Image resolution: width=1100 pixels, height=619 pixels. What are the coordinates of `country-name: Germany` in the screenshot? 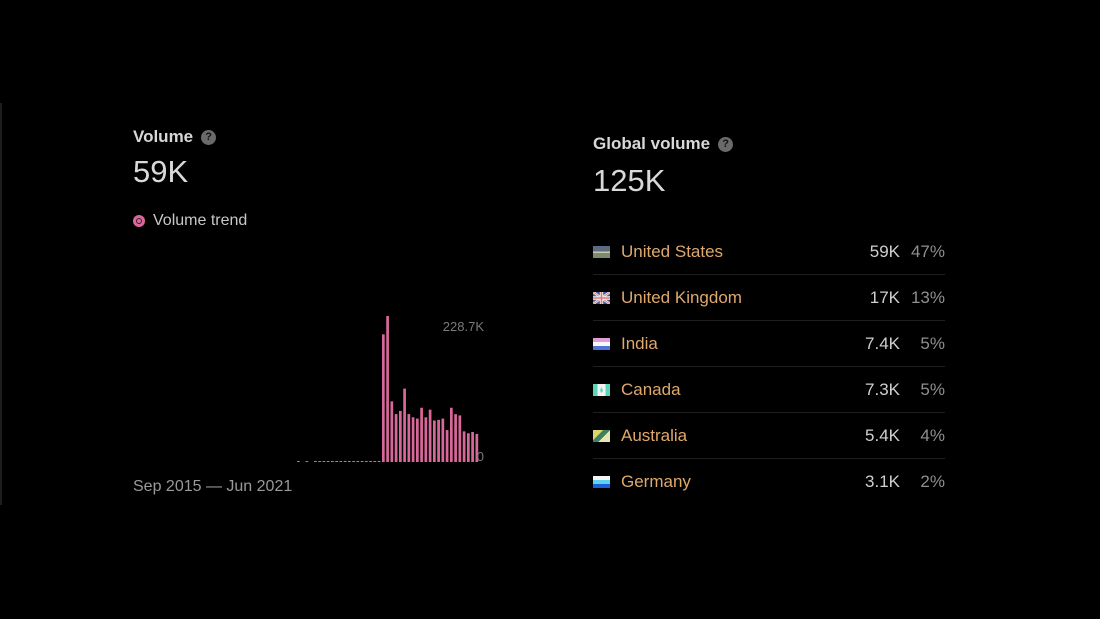 It's located at (656, 481).